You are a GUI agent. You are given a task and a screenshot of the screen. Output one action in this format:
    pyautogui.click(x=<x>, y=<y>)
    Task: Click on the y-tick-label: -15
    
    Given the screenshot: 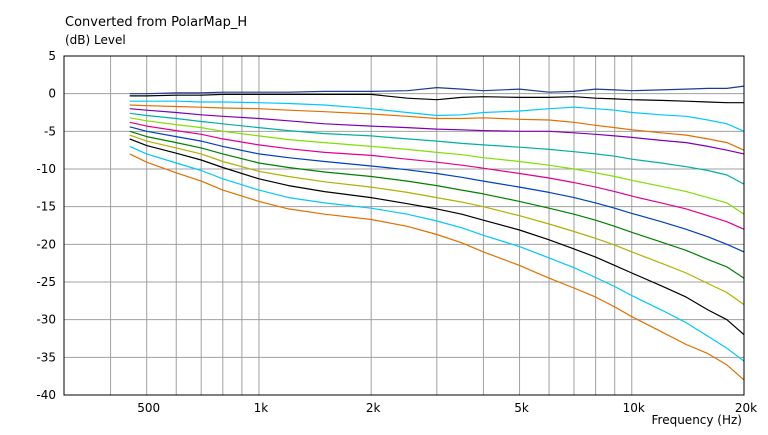 What is the action you would take?
    pyautogui.click(x=46, y=207)
    